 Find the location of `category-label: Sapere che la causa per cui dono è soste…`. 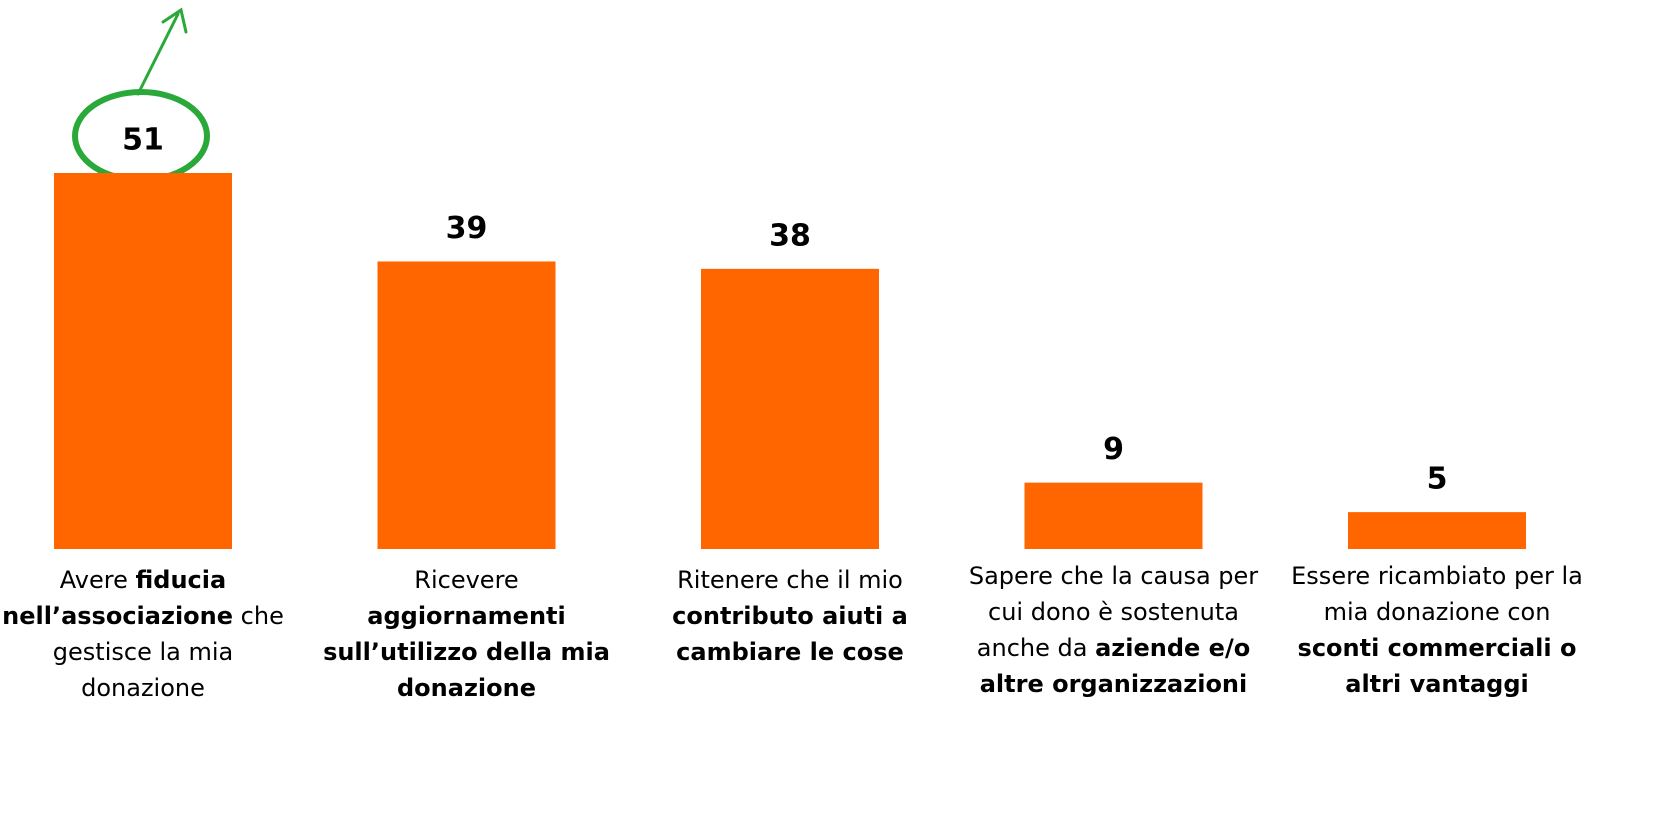

category-label: Sapere che la causa per cui dono è soste… is located at coordinates (1114, 630).